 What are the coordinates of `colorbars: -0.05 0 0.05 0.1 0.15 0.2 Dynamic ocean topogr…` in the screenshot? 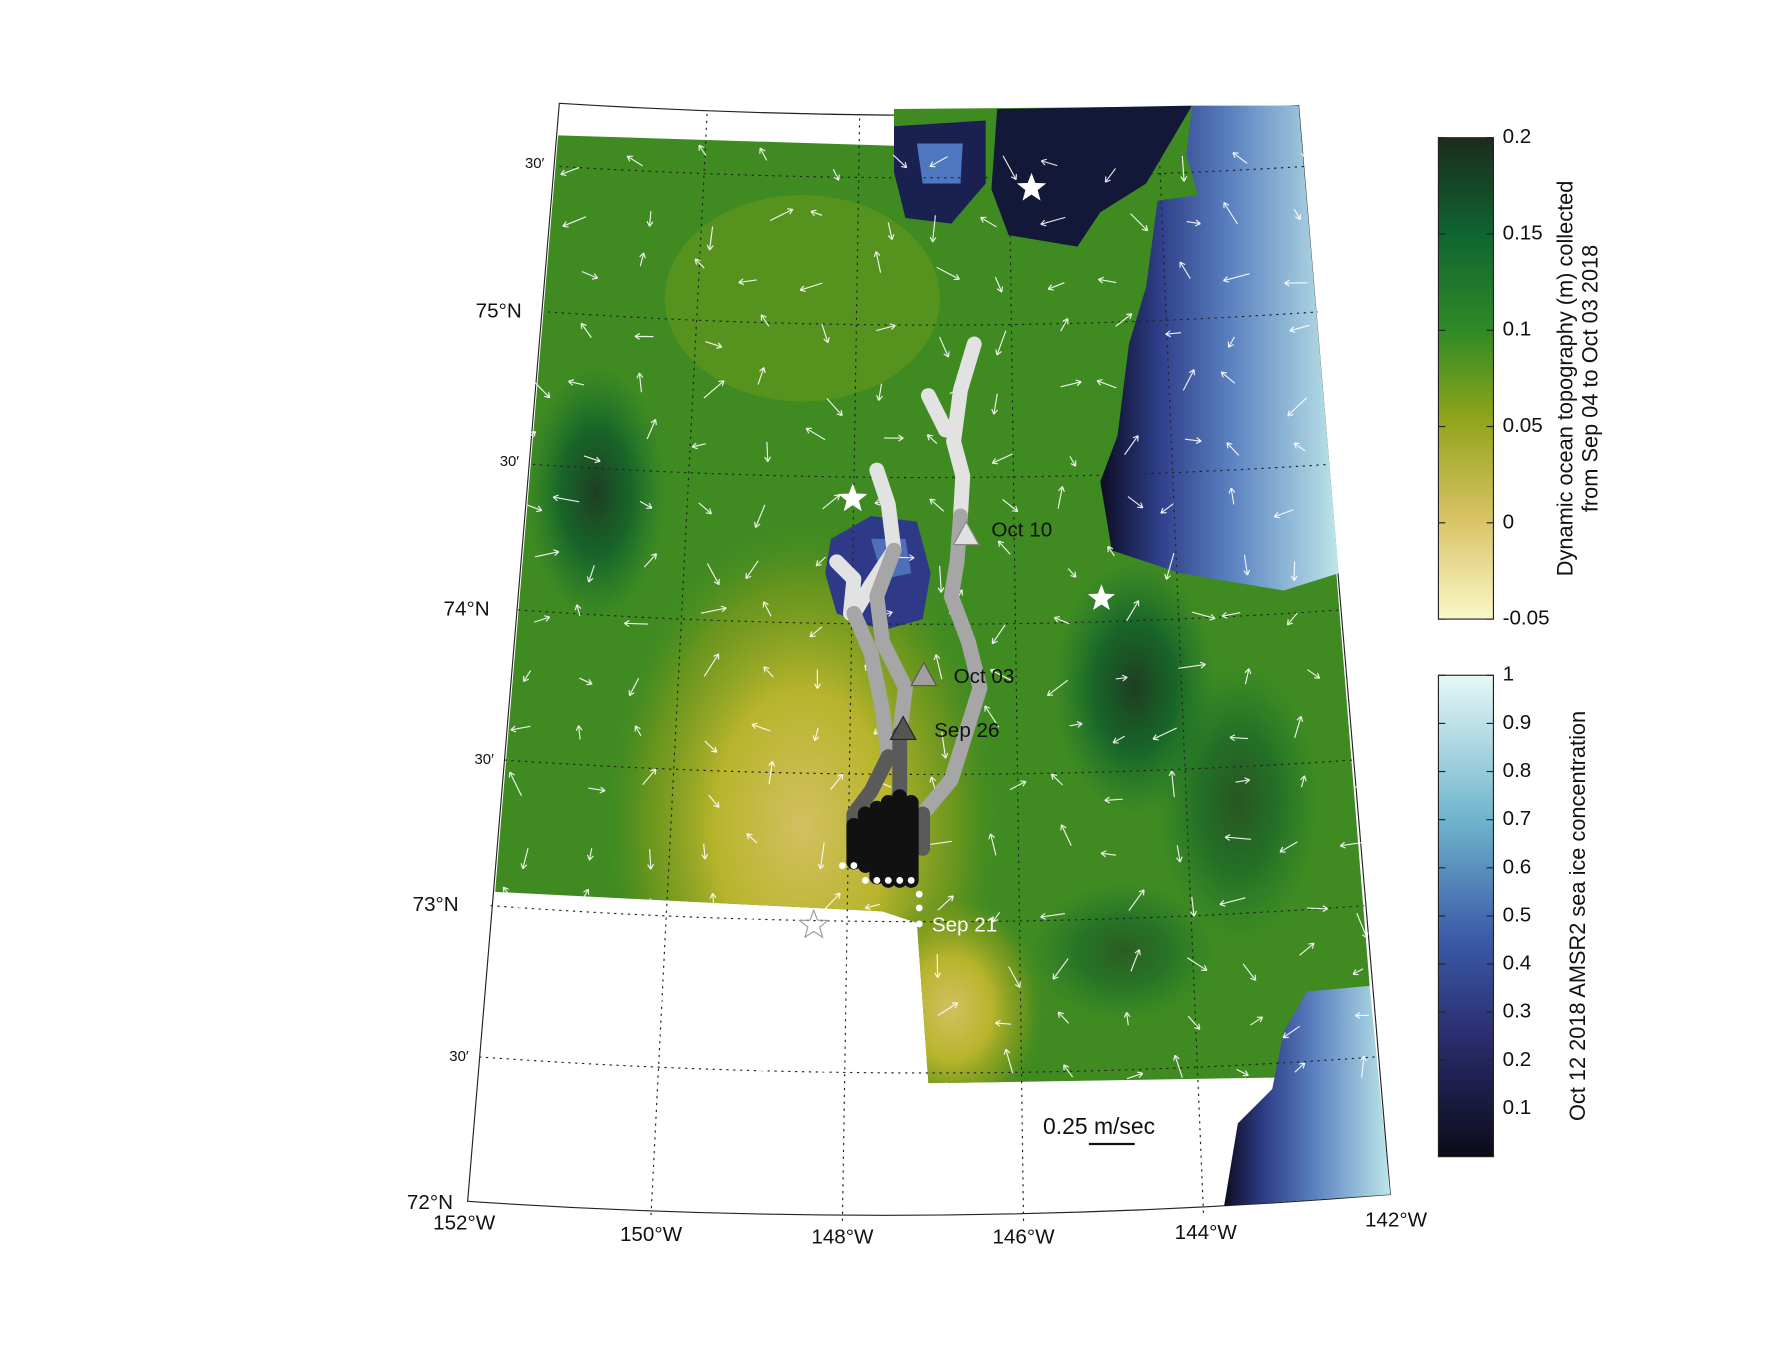 It's located at (1520, 641).